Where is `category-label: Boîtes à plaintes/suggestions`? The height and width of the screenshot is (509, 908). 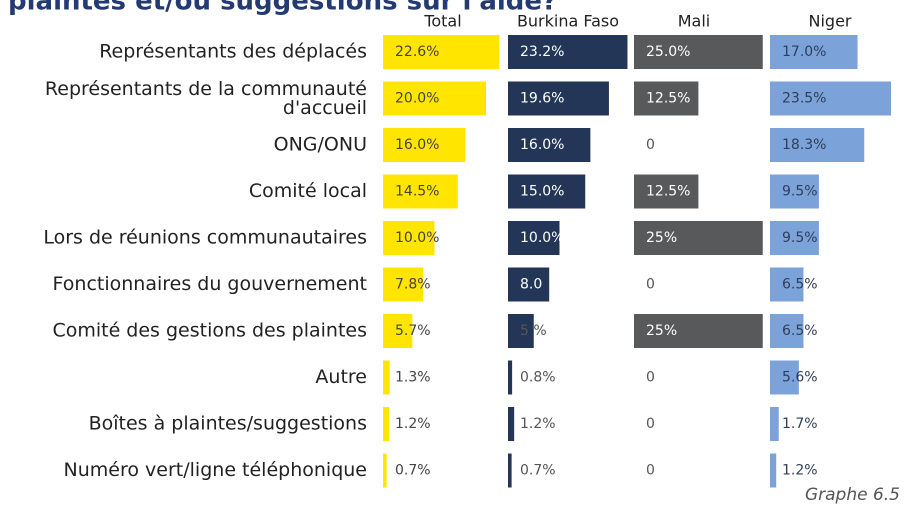
category-label: Boîtes à plaintes/suggestions is located at coordinates (228, 424).